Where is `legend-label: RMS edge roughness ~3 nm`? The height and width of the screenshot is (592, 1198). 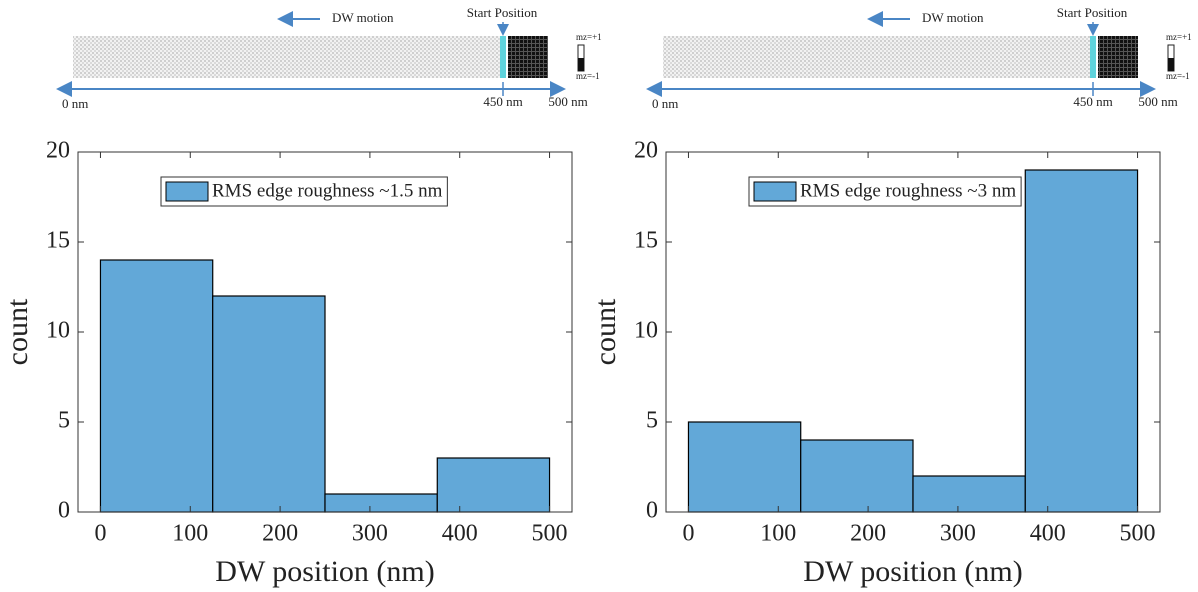
legend-label: RMS edge roughness ~3 nm is located at coordinates (908, 190).